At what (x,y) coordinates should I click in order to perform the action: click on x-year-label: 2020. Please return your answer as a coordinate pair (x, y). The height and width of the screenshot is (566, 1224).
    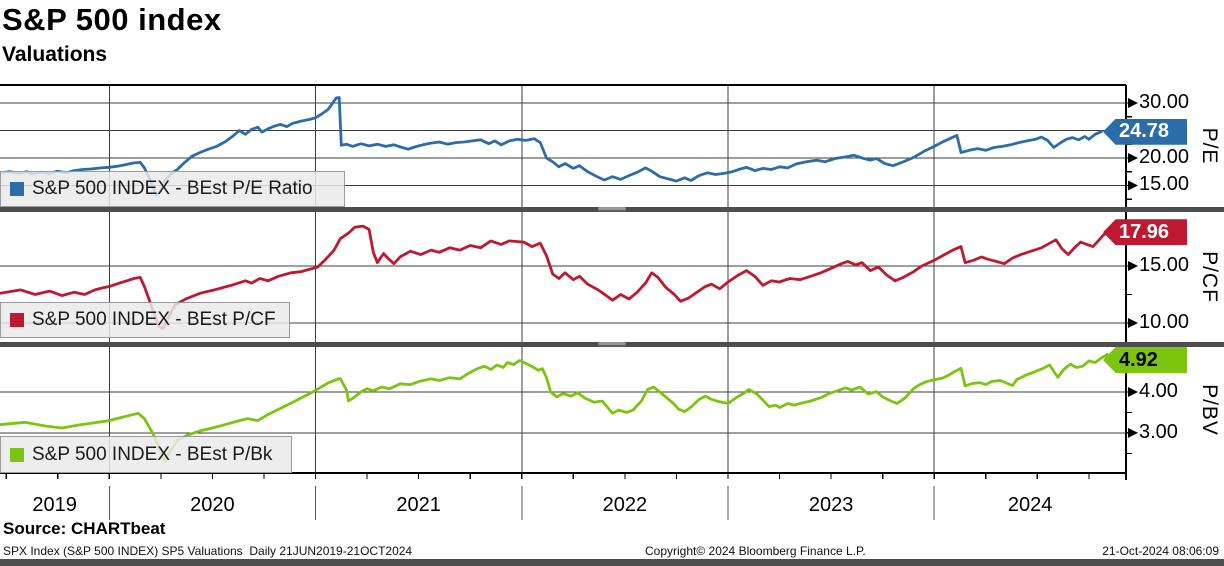
    Looking at the image, I should click on (212, 505).